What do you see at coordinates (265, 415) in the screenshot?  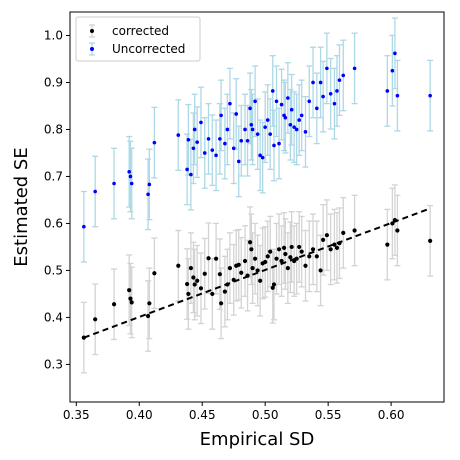 I see `x-tick-label-3: 0.50` at bounding box center [265, 415].